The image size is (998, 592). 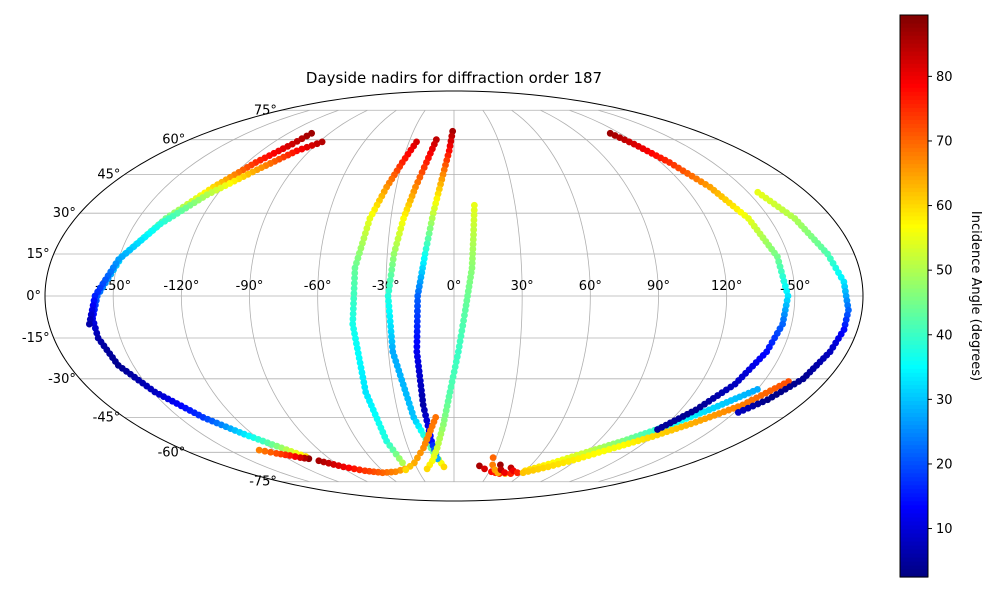 I want to click on lat-tick-label: -30°, so click(x=62, y=379).